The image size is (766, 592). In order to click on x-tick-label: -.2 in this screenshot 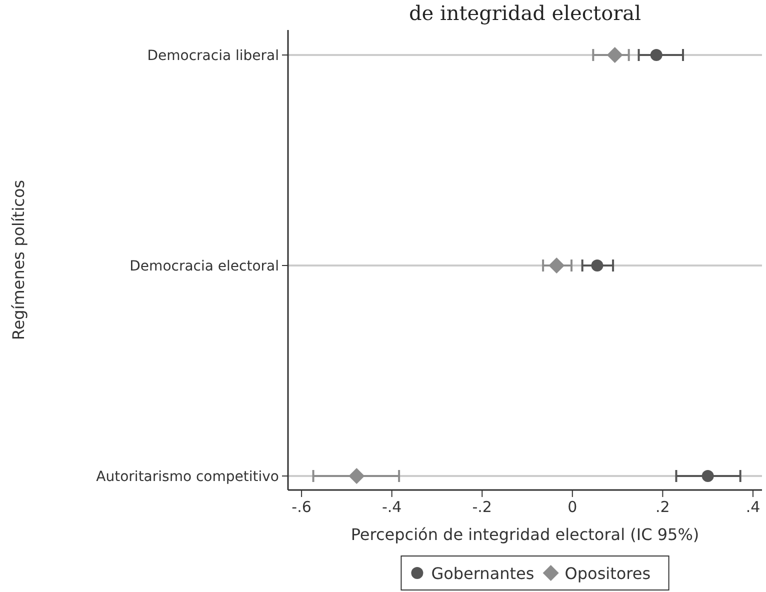, I will do `click(482, 507)`.